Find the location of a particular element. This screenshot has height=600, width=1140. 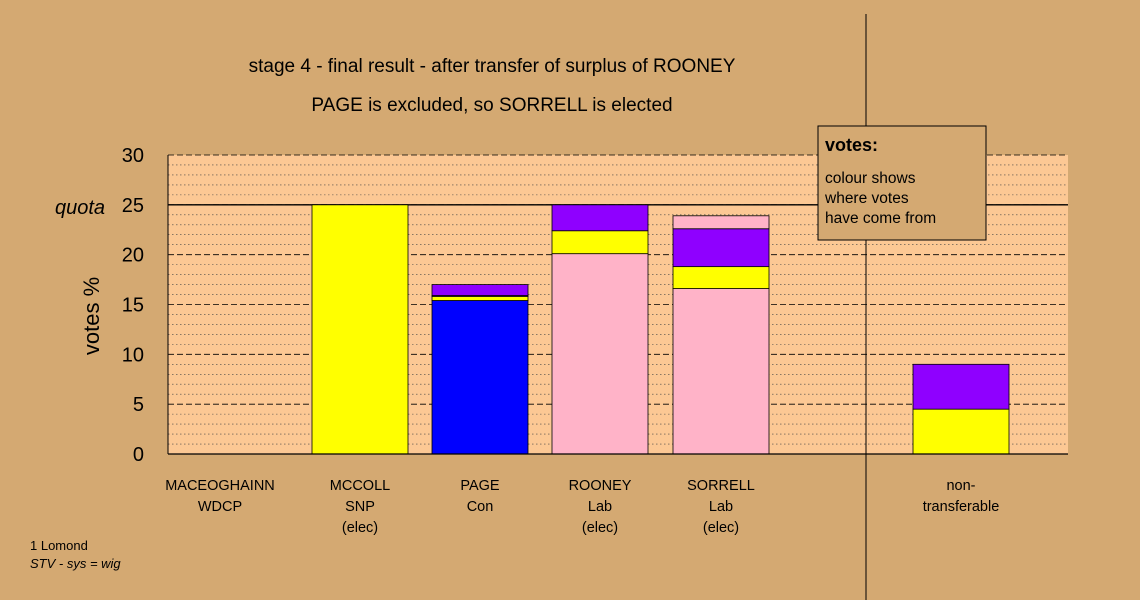

legend-line-3: have come from is located at coordinates (880, 218).